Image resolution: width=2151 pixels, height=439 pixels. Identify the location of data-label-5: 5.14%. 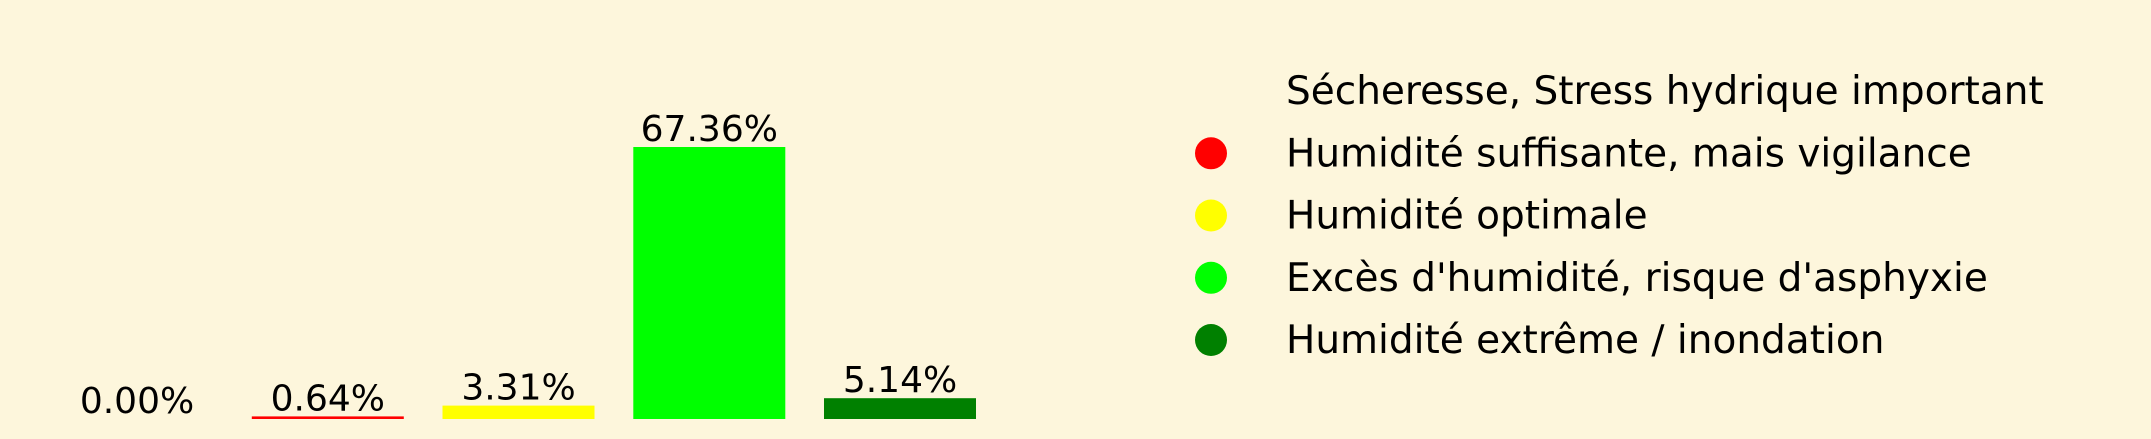
(900, 380).